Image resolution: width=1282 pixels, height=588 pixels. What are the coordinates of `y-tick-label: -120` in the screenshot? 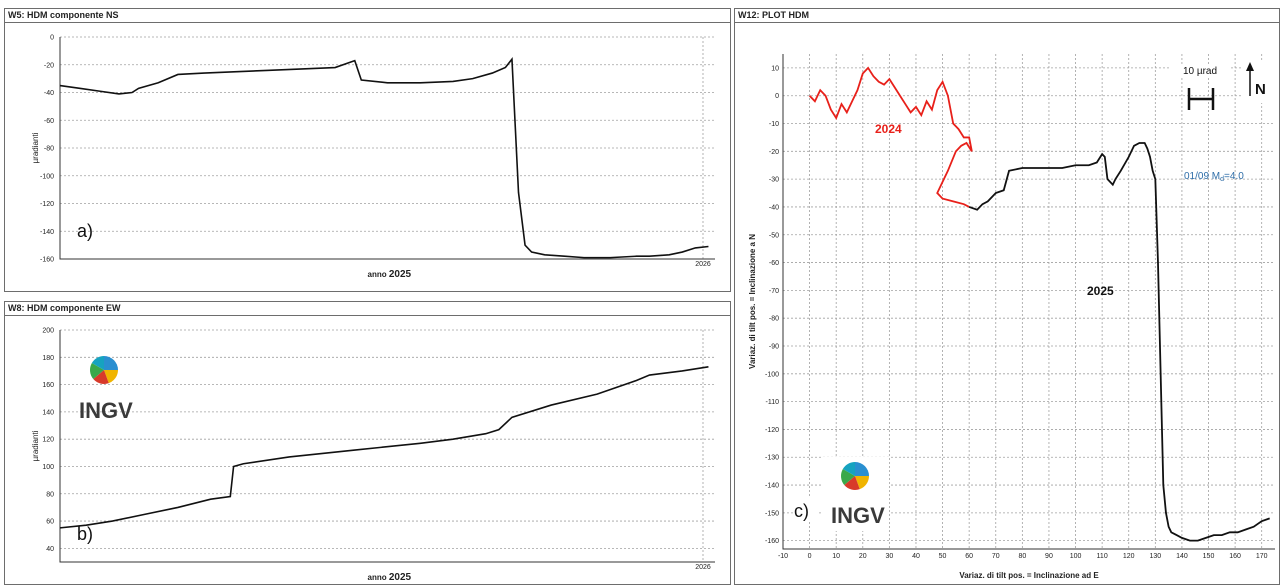 It's located at (772, 430).